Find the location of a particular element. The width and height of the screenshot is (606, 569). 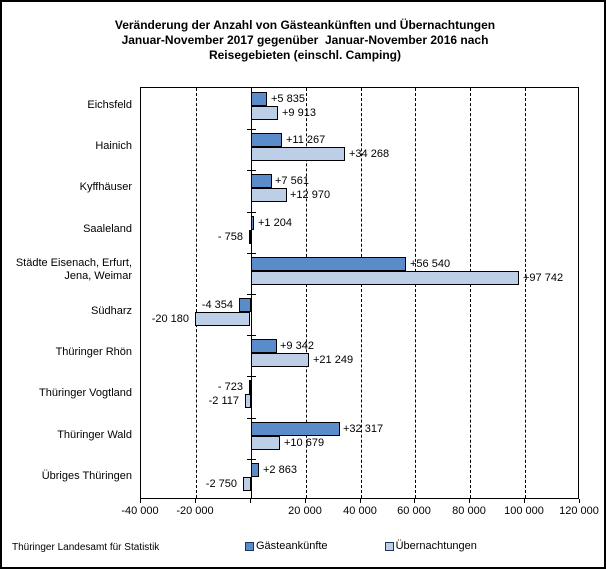

category-label: Eichsfeld is located at coordinates (109, 104).